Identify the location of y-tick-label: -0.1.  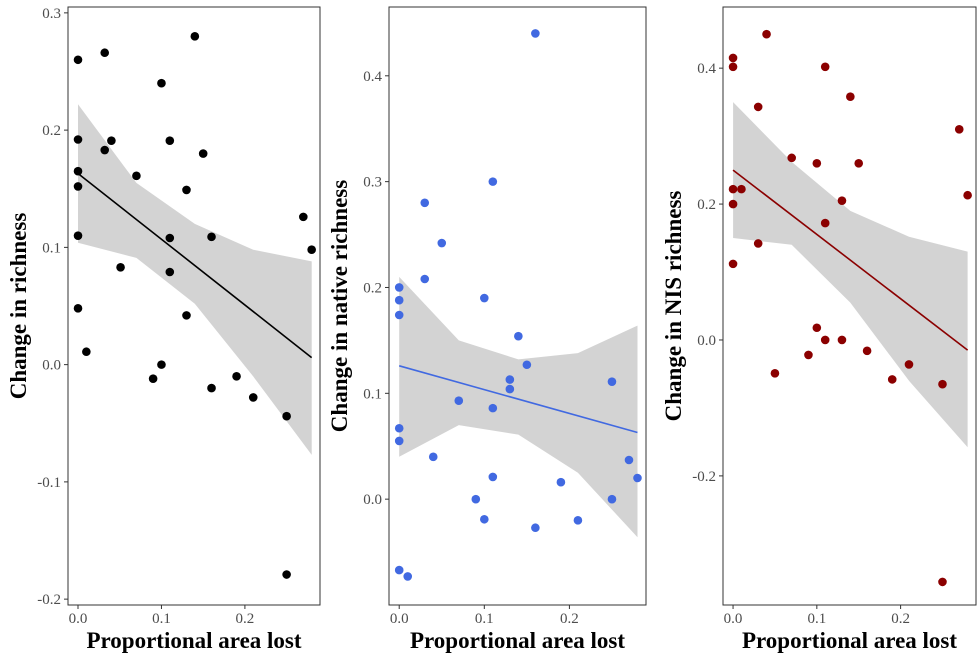
(49, 483).